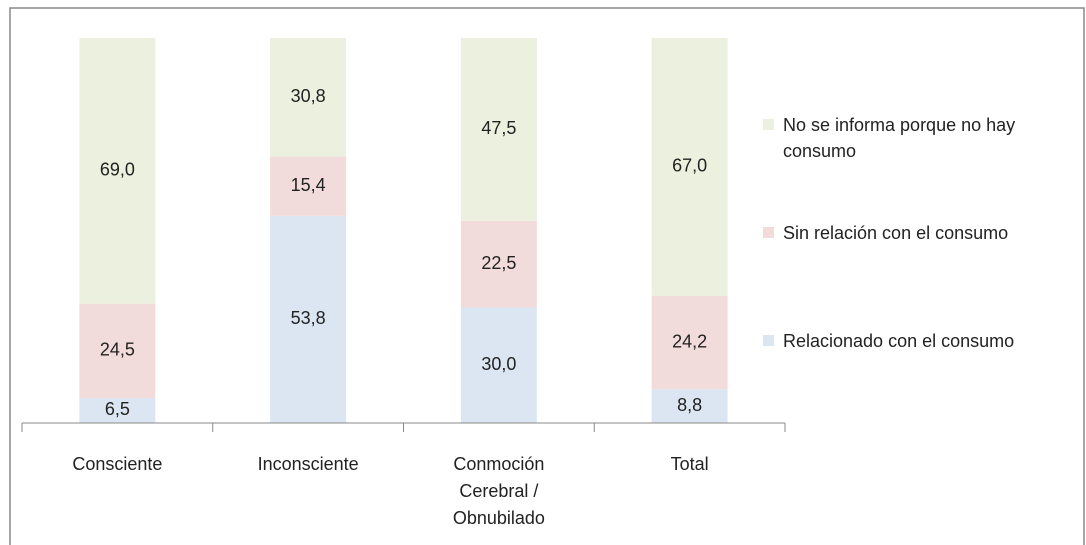 The height and width of the screenshot is (545, 1086). I want to click on value-label: 6,5, so click(117, 409).